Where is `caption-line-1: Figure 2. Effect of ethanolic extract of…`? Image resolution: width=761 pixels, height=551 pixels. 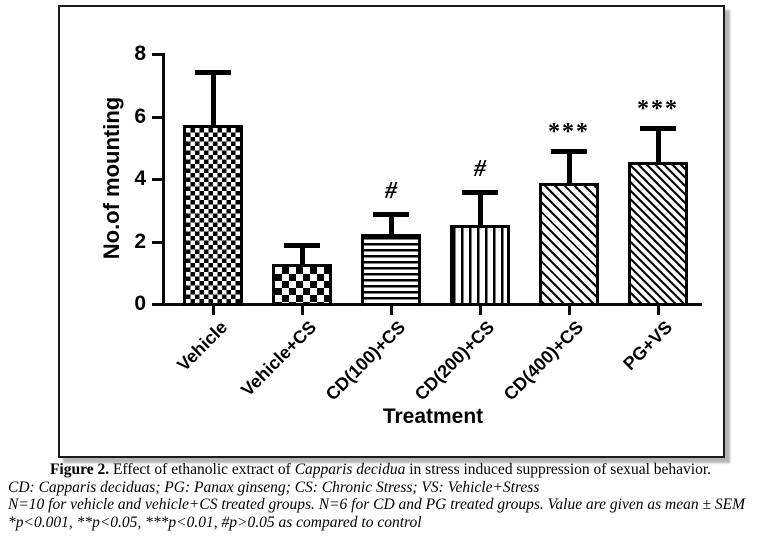
caption-line-1: Figure 2. Effect of ethanolic extract of… is located at coordinates (380, 470).